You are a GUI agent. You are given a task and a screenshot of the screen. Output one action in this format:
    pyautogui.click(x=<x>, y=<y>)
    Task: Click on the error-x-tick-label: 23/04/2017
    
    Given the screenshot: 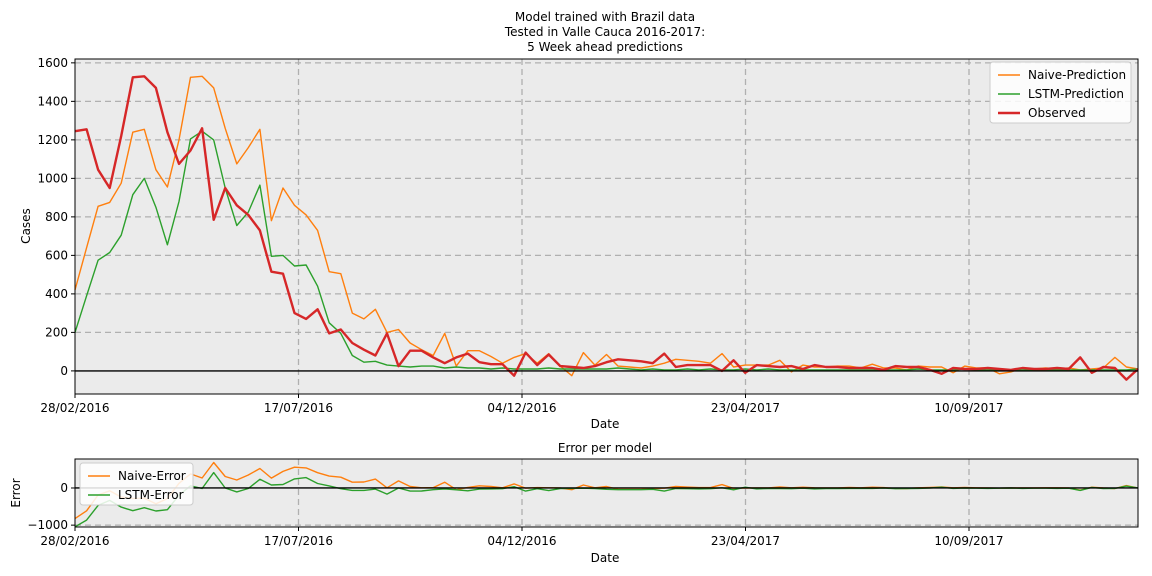 What is the action you would take?
    pyautogui.click(x=745, y=541)
    